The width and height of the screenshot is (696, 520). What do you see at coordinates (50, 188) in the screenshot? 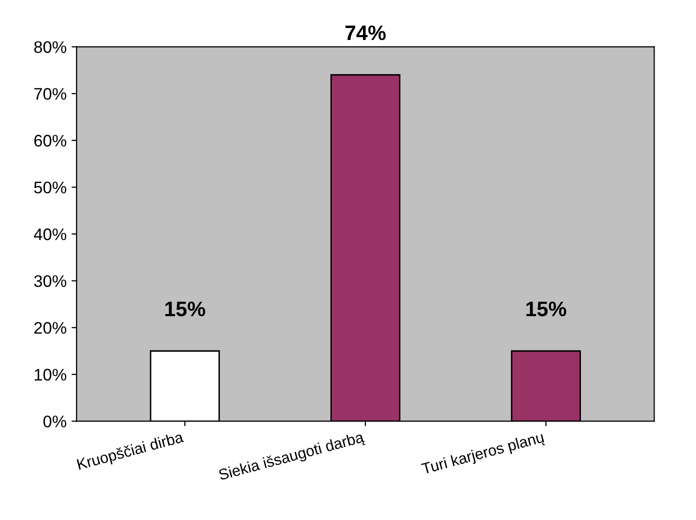
I see `y-tick-label: 50%` at bounding box center [50, 188].